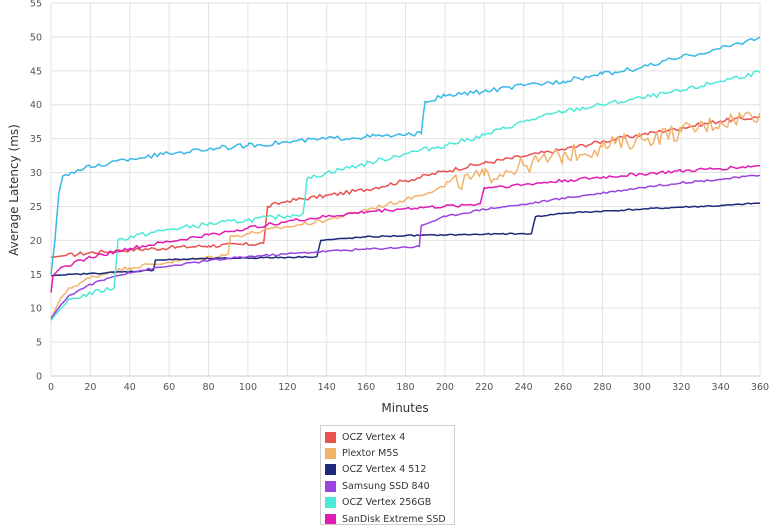  I want to click on y-tick-label: 55, so click(36, 5).